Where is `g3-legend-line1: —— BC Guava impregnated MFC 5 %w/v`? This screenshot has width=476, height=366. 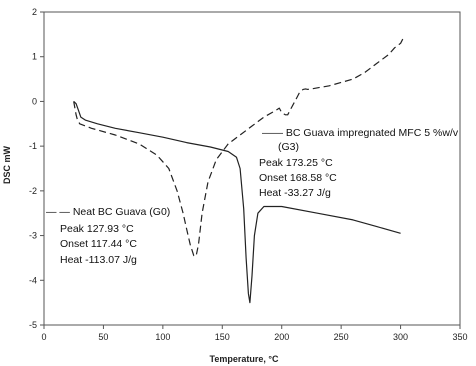 g3-legend-line1: —— BC Guava impregnated MFC 5 %w/v is located at coordinates (360, 133).